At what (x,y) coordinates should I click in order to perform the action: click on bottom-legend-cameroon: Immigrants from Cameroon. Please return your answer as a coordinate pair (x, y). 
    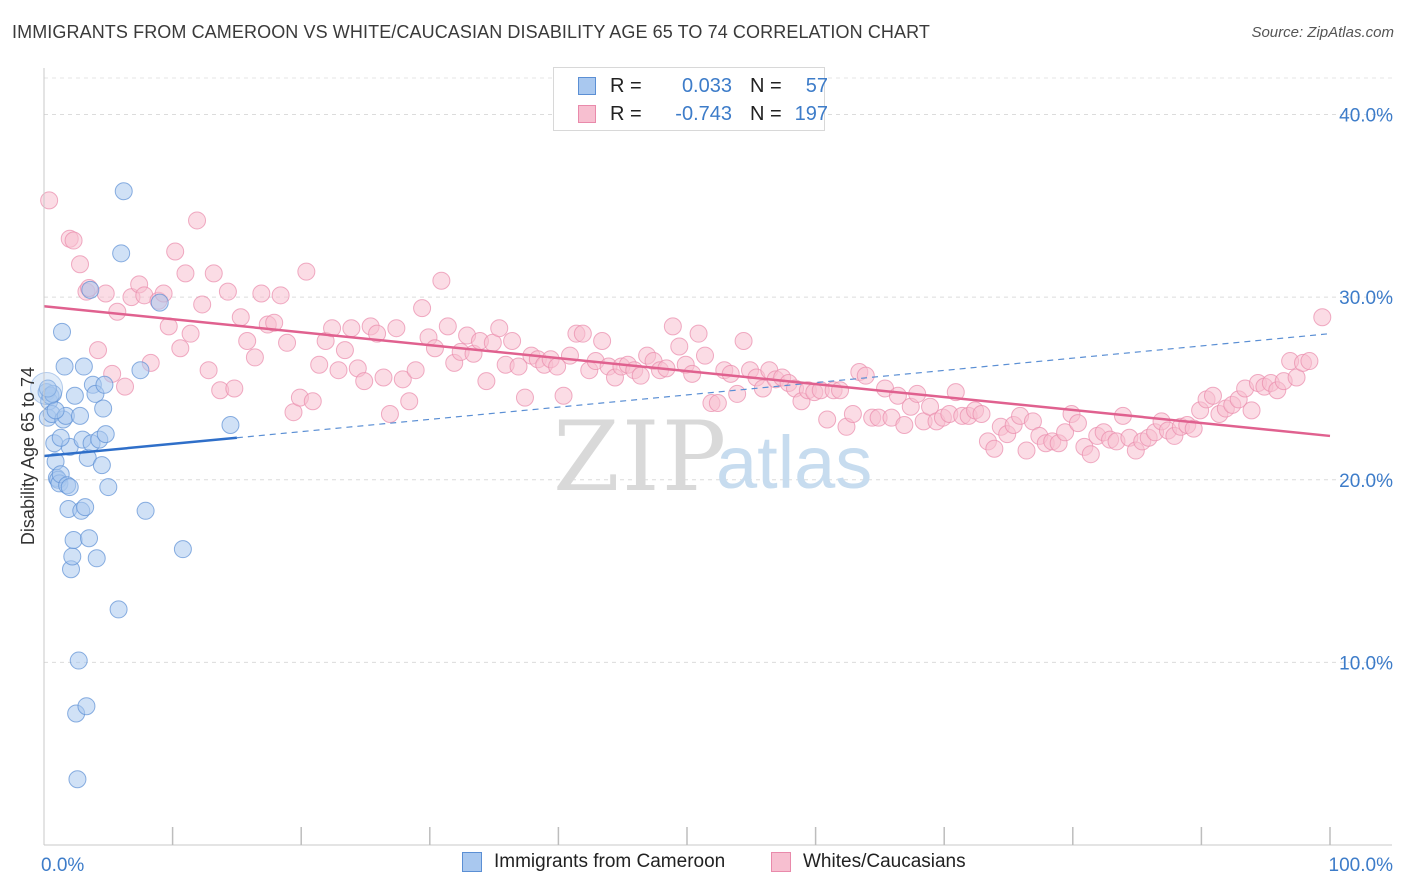
    Looking at the image, I should click on (593, 862).